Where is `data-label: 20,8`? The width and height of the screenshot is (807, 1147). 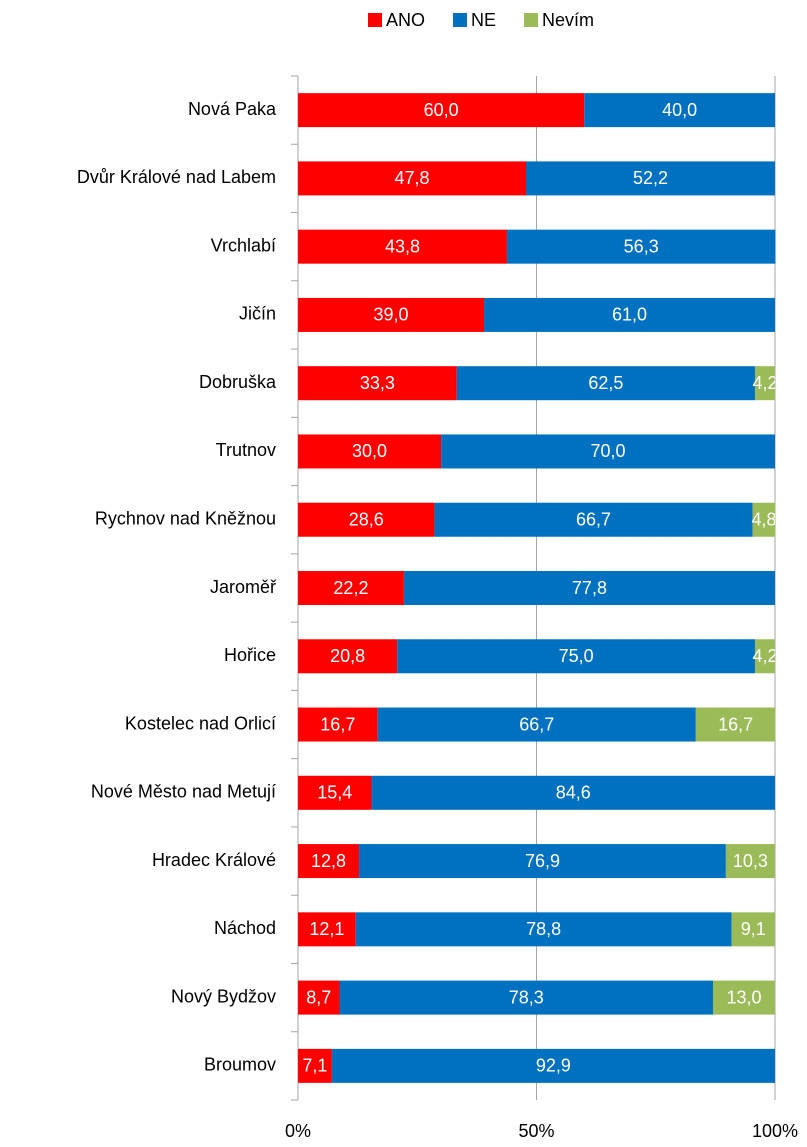 data-label: 20,8 is located at coordinates (347, 656).